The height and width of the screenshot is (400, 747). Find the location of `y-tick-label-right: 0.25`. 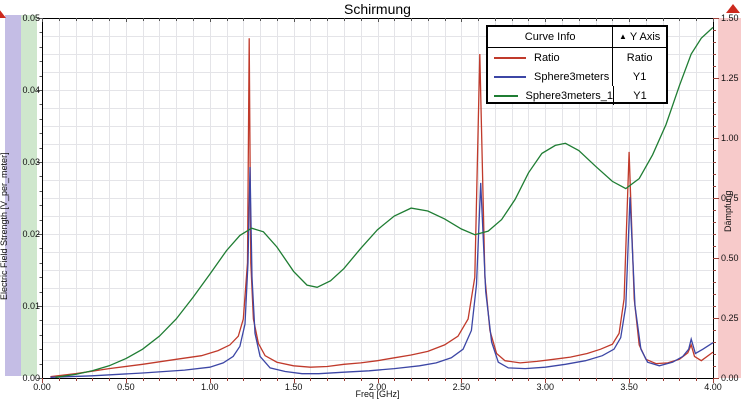

y-tick-label-right: 0.25 is located at coordinates (730, 318).